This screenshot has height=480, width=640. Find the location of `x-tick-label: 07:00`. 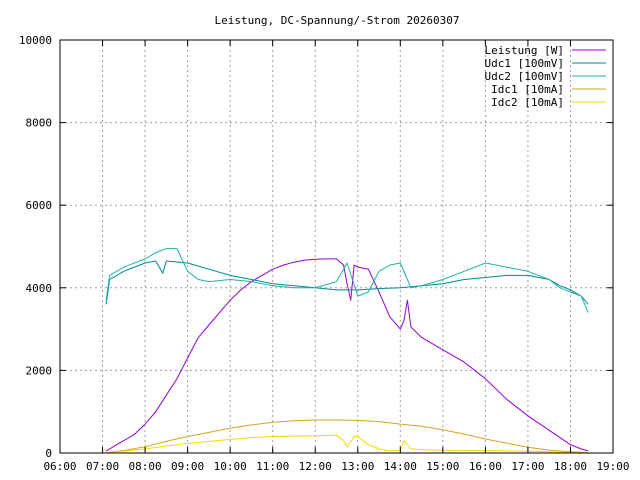

x-tick-label: 07:00 is located at coordinates (102, 466).